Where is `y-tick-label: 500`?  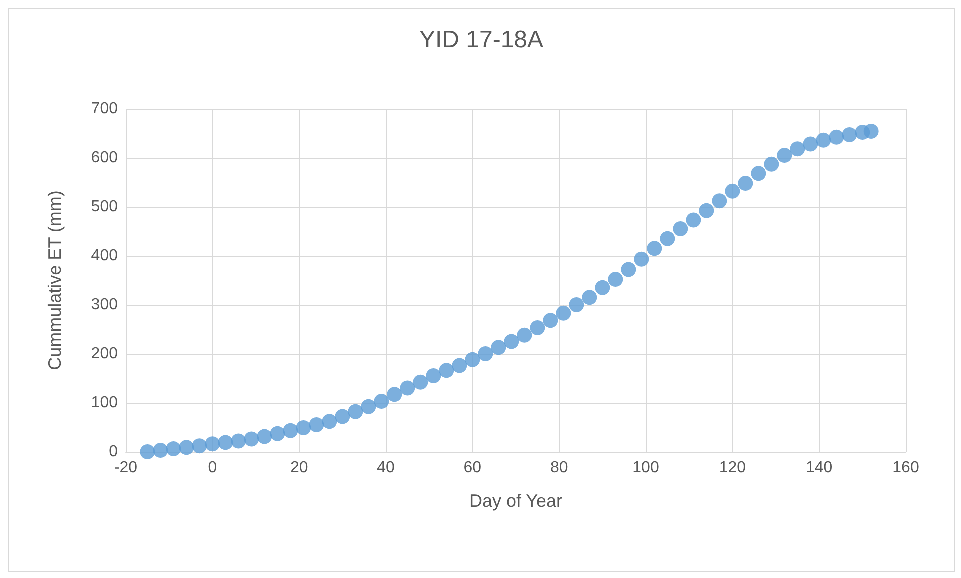
y-tick-label: 500 is located at coordinates (104, 207).